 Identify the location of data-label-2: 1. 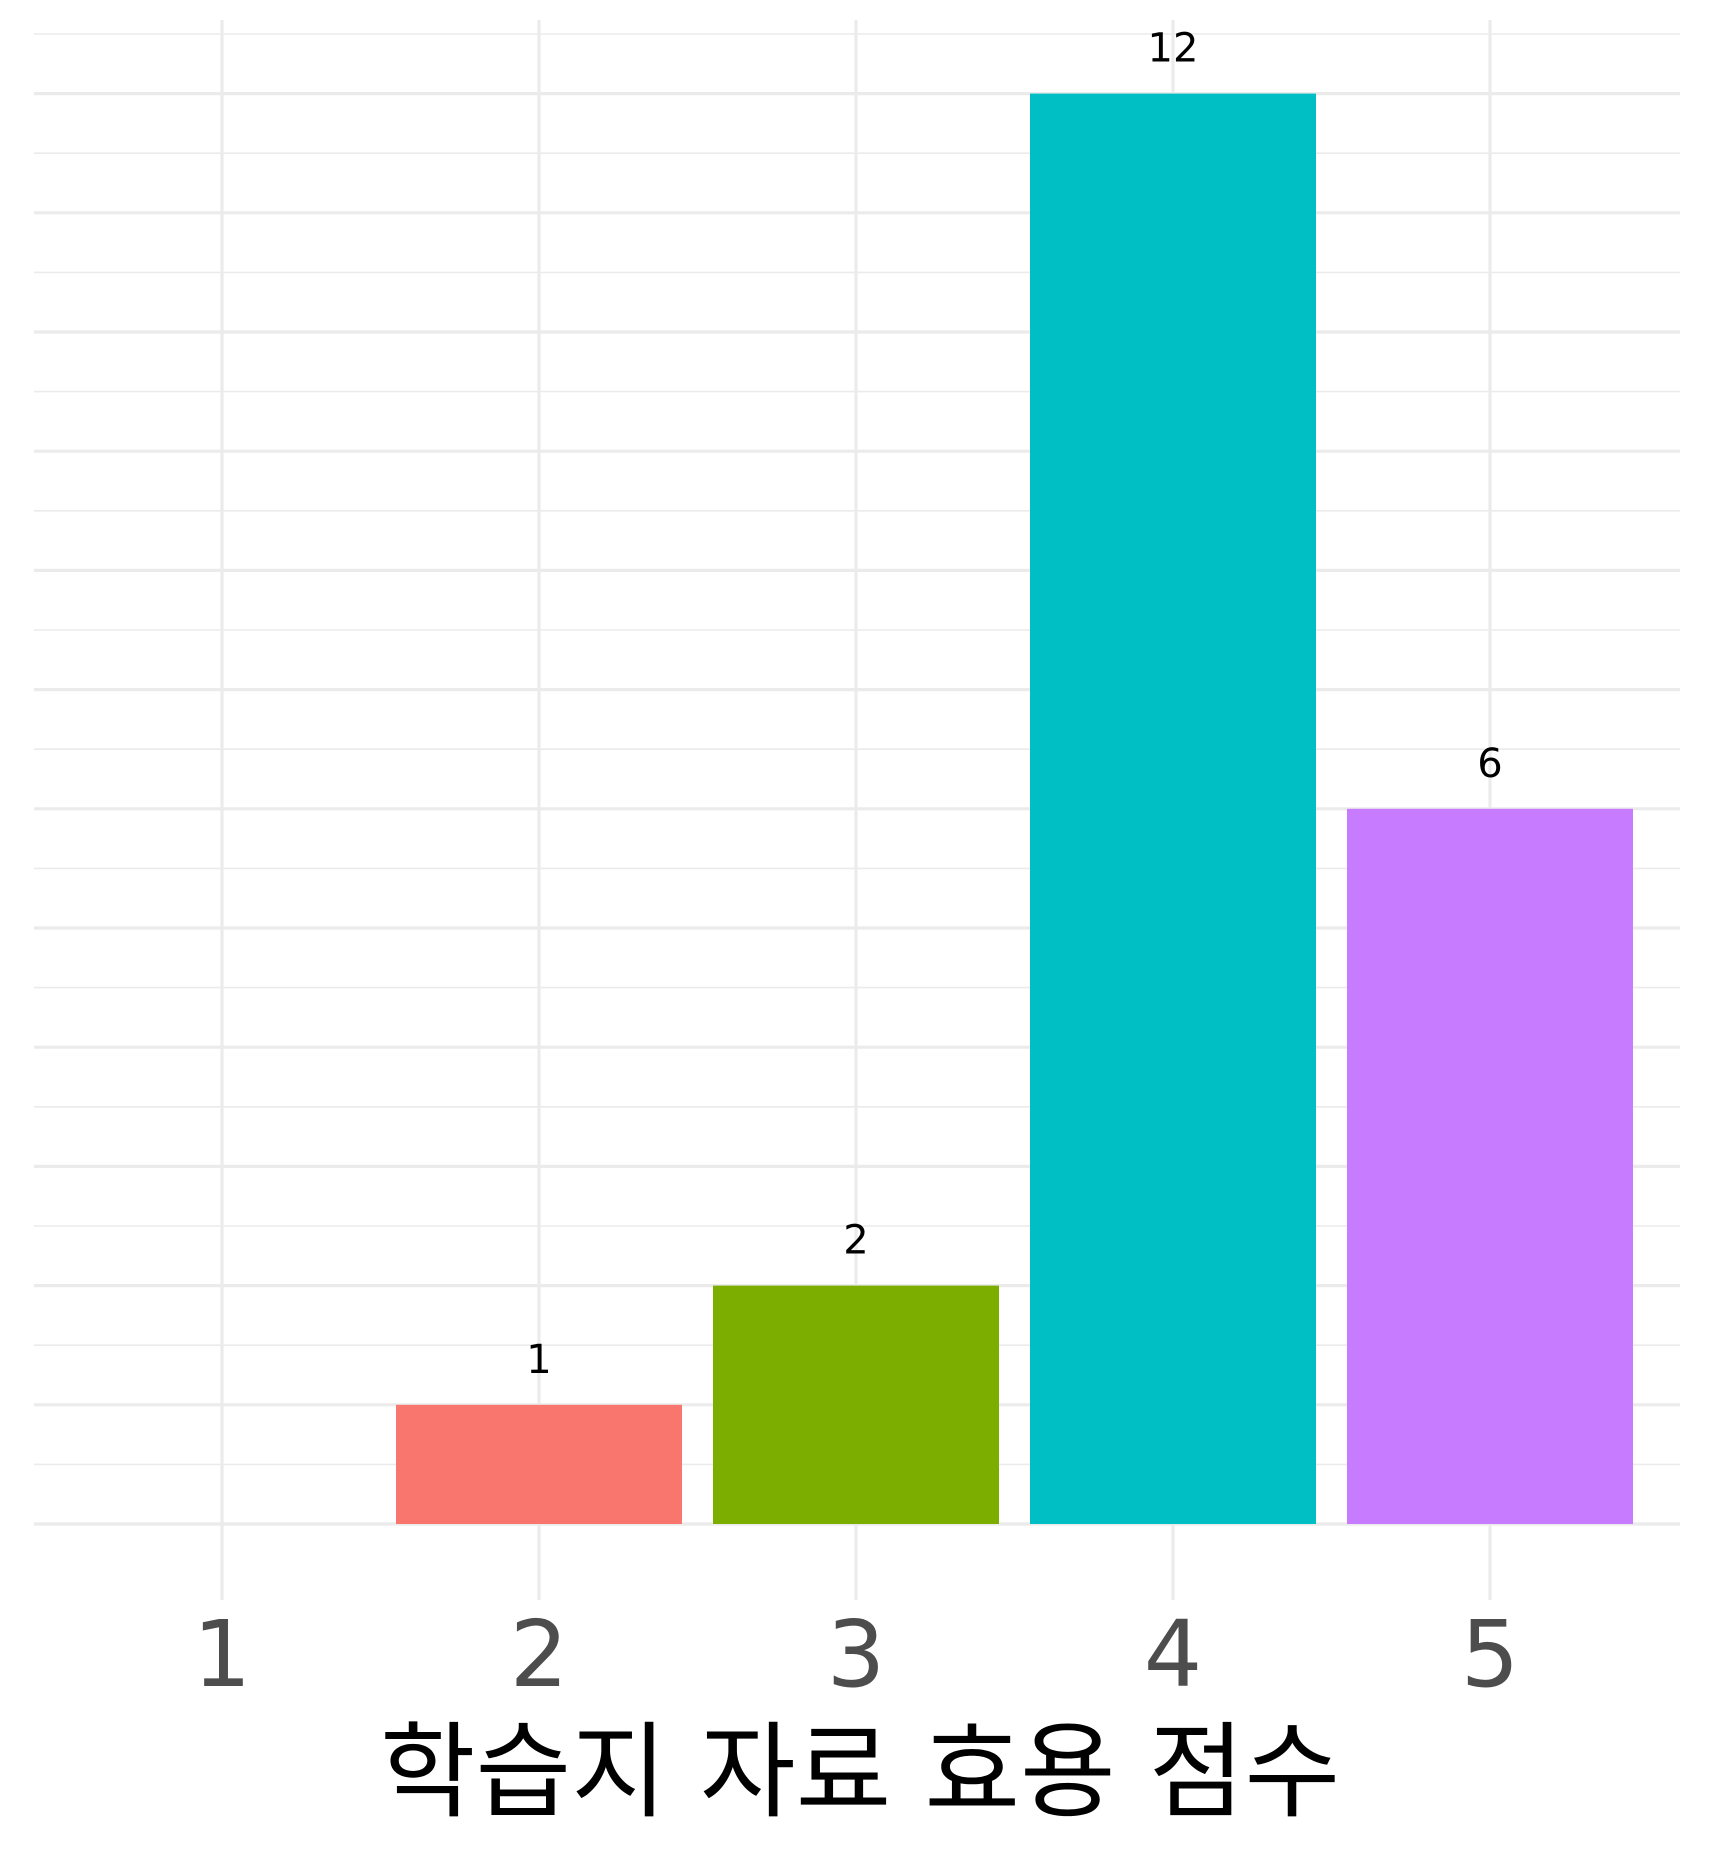
(538, 1360).